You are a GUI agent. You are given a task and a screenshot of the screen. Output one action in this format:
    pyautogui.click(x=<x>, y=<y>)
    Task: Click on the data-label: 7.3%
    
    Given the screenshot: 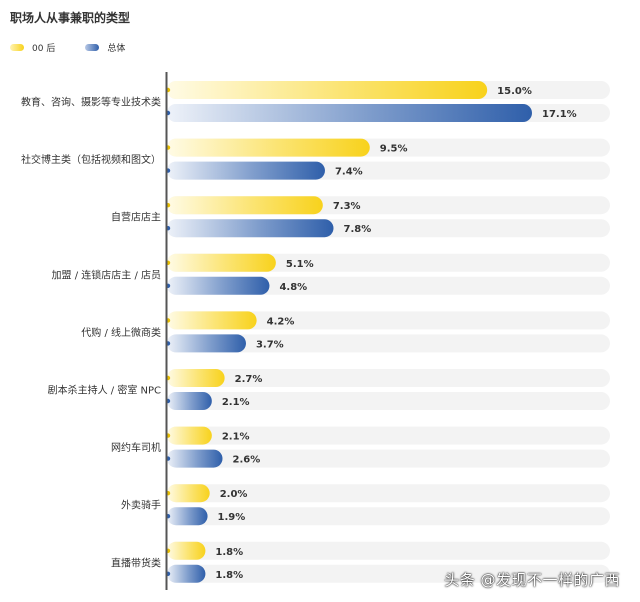 What is the action you would take?
    pyautogui.click(x=347, y=206)
    